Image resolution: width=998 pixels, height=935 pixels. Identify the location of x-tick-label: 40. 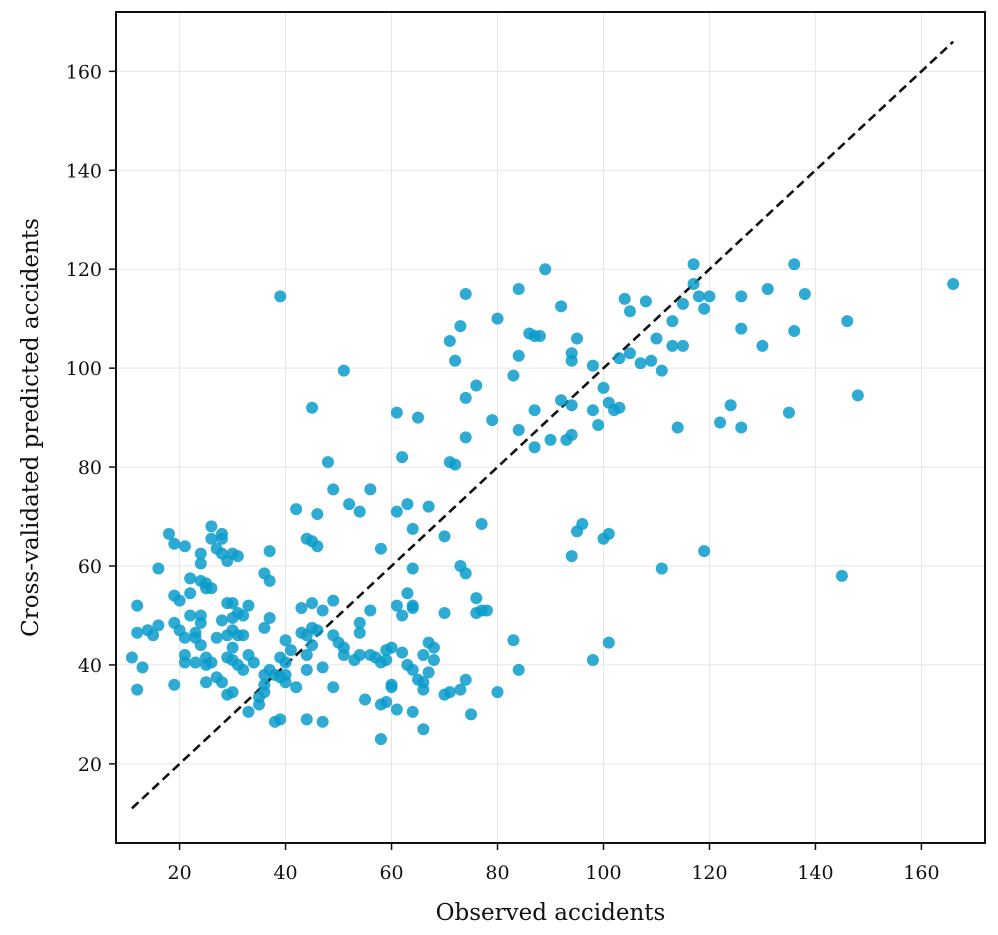
(285, 873).